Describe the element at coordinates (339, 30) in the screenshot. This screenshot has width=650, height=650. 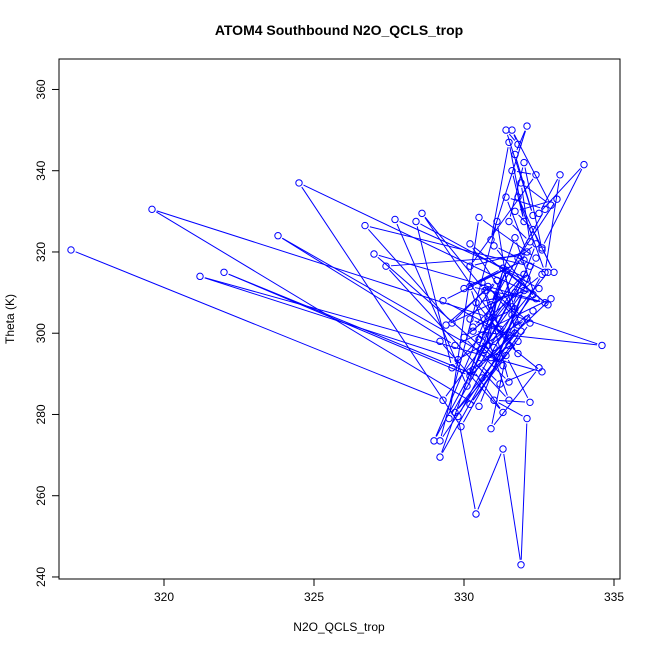
I see `chart-title: ATOM4 Southbound N2O_QCLS_trop` at that location.